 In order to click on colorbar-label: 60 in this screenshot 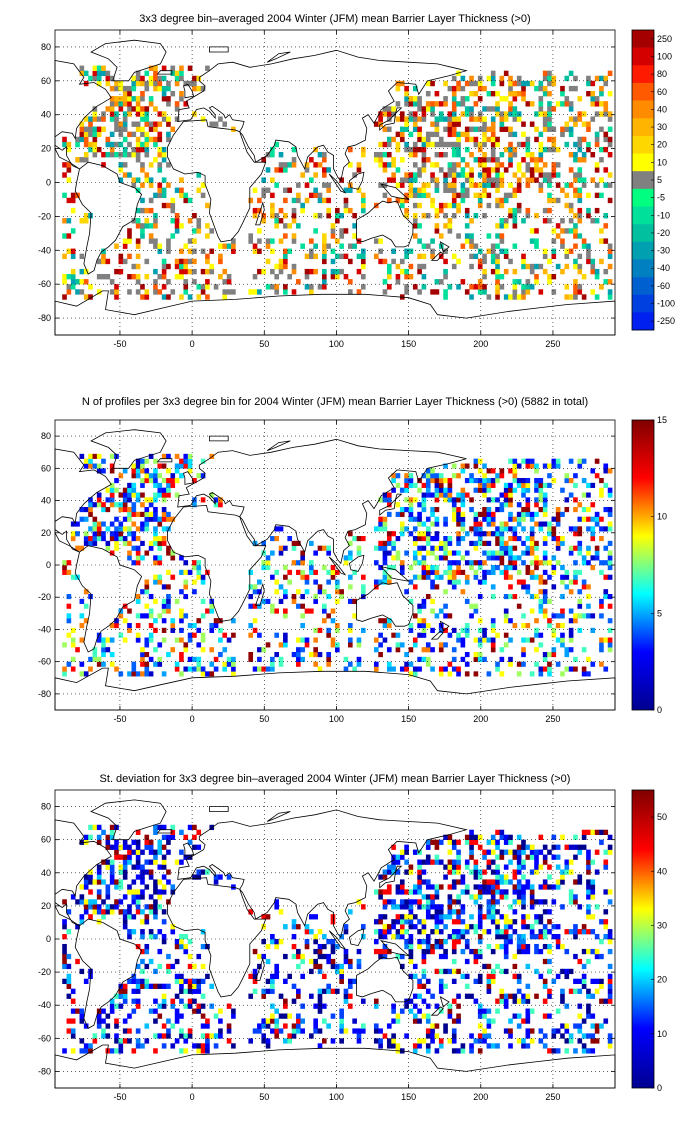, I will do `click(662, 92)`.